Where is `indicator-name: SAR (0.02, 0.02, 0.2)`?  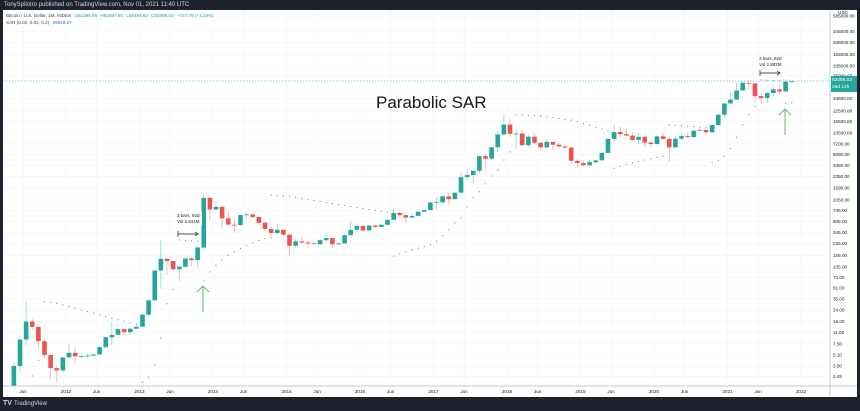 indicator-name: SAR (0.02, 0.02, 0.2) is located at coordinates (28, 22).